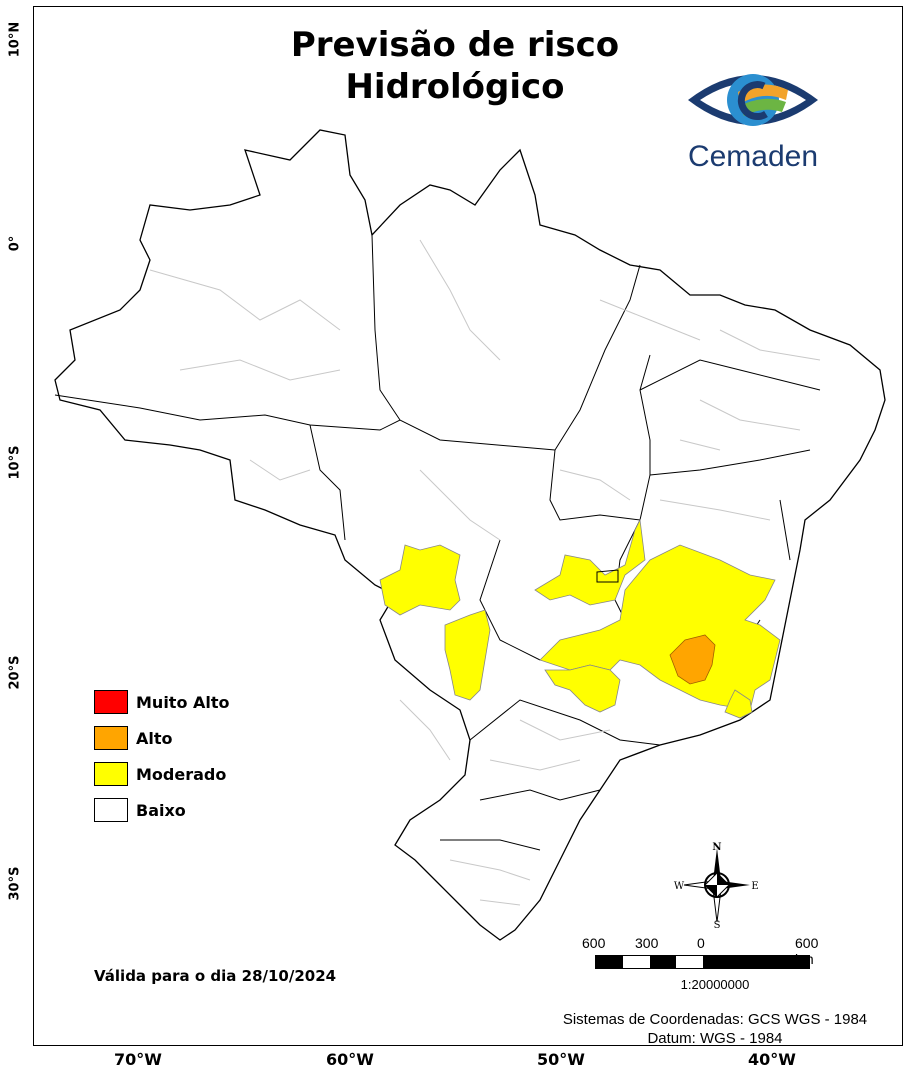 The image size is (916, 1080). Describe the element at coordinates (701, 943) in the screenshot. I see `scale-label-0: 0` at that location.